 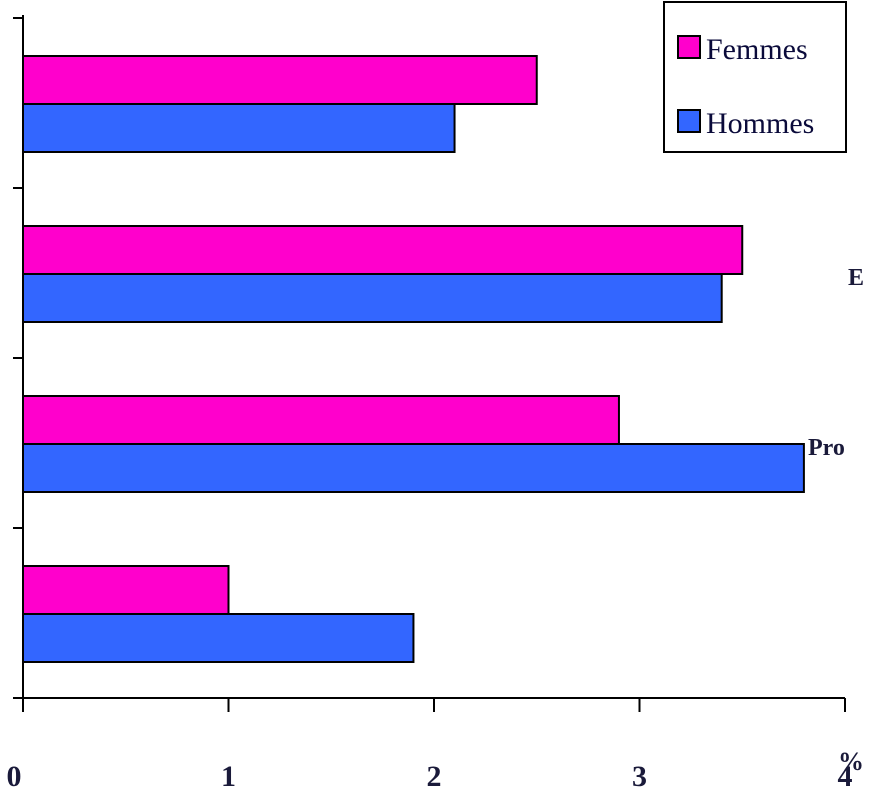 I want to click on x-tick-label: 0, so click(x=14, y=775).